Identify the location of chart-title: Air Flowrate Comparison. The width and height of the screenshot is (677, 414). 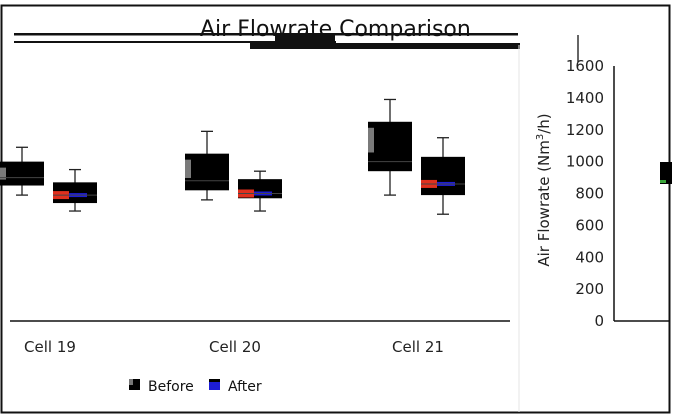
(335, 29).